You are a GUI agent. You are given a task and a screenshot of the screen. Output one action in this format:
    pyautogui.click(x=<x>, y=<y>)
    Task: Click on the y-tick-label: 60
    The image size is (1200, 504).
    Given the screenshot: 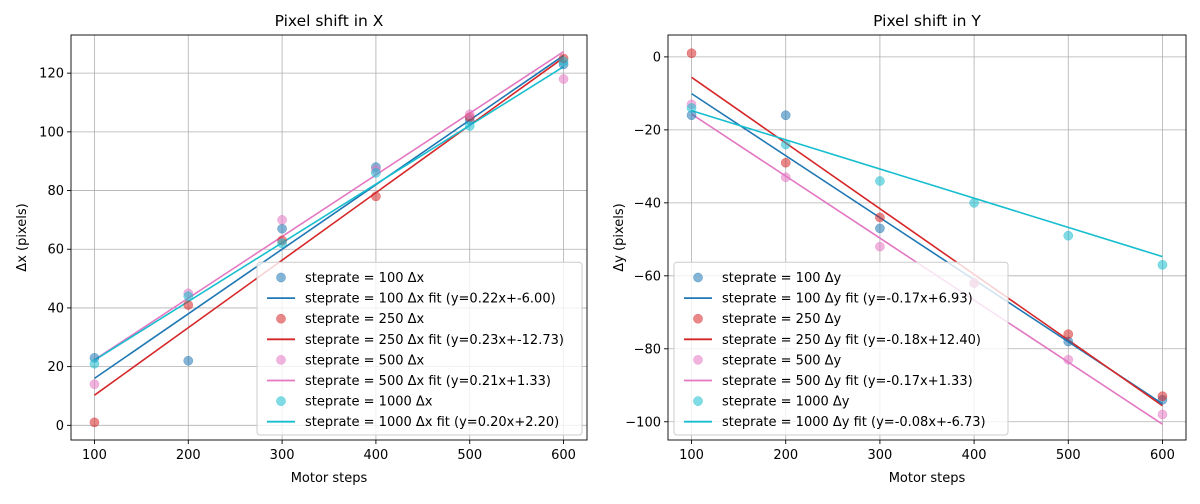 What is the action you would take?
    pyautogui.click(x=55, y=250)
    